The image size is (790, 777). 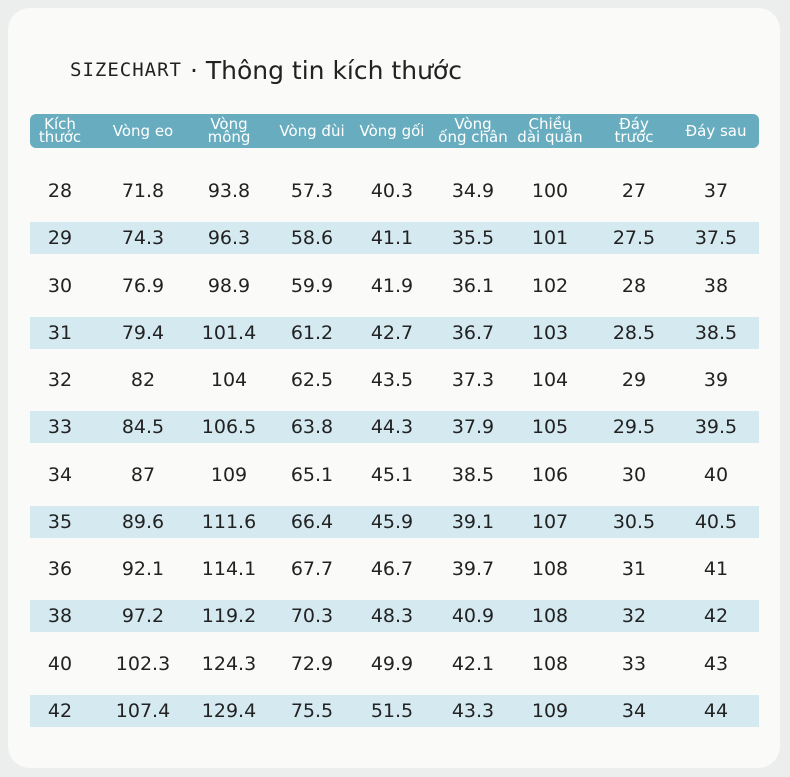 What do you see at coordinates (392, 380) in the screenshot?
I see `cell: 43.5` at bounding box center [392, 380].